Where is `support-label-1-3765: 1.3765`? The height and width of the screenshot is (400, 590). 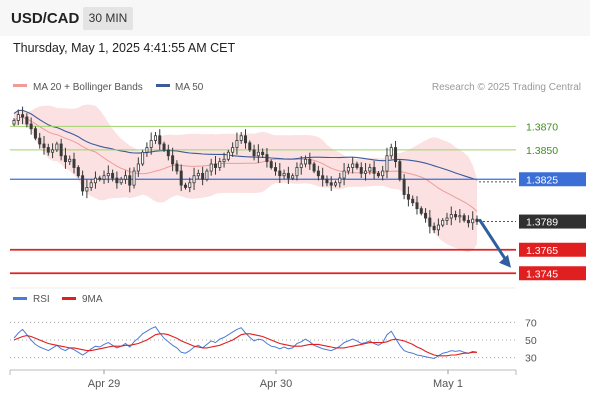 support-label-1-3765: 1.3765 is located at coordinates (542, 251).